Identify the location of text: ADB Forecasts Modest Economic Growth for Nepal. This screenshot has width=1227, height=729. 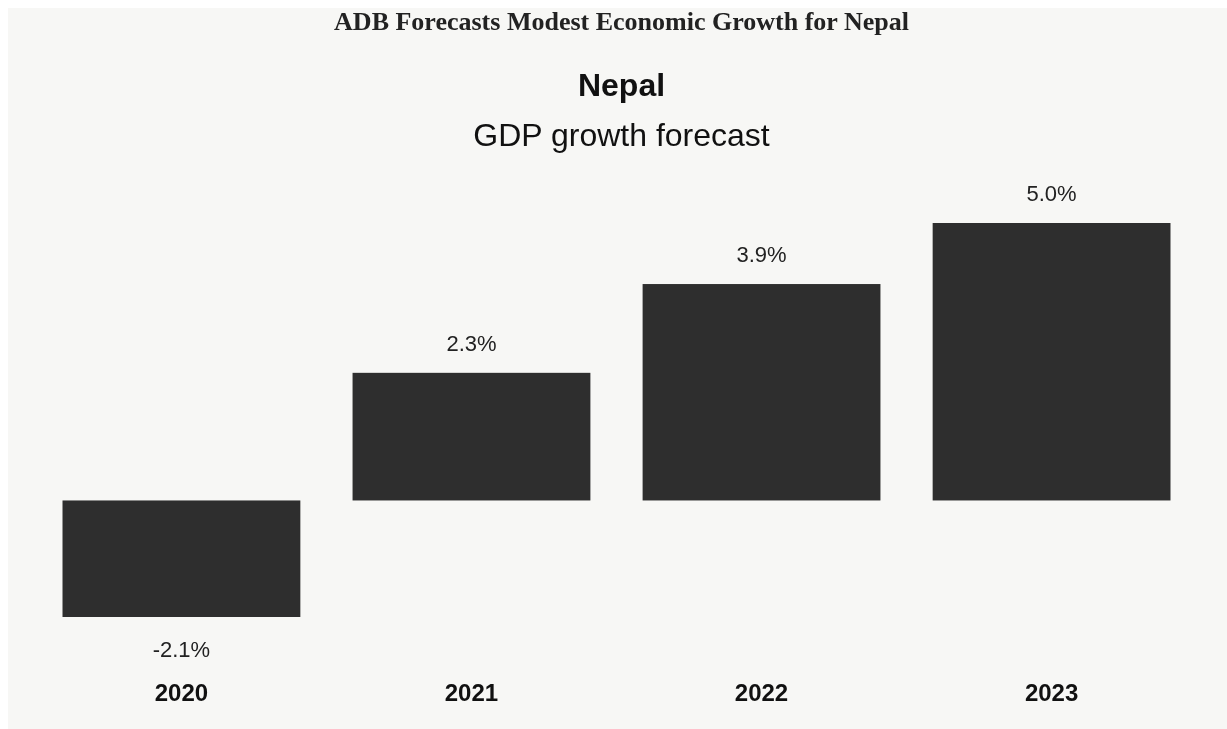
(621, 21).